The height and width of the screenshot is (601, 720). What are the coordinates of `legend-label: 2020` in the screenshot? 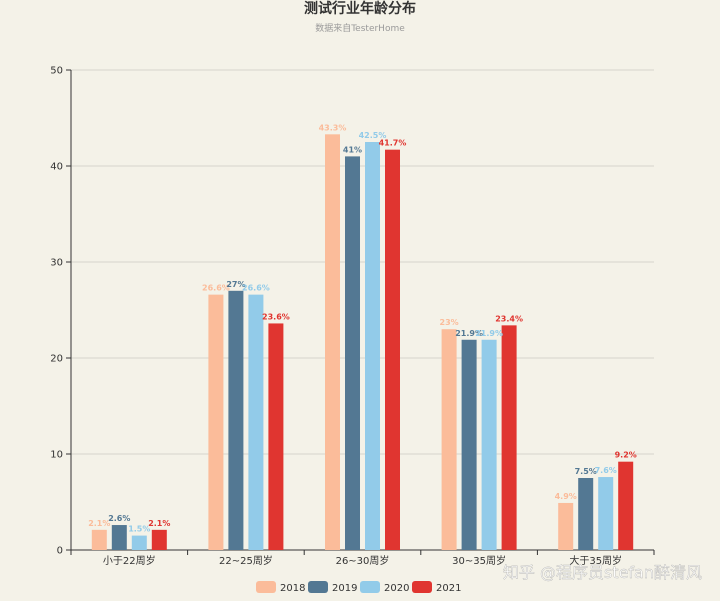 It's located at (396, 588).